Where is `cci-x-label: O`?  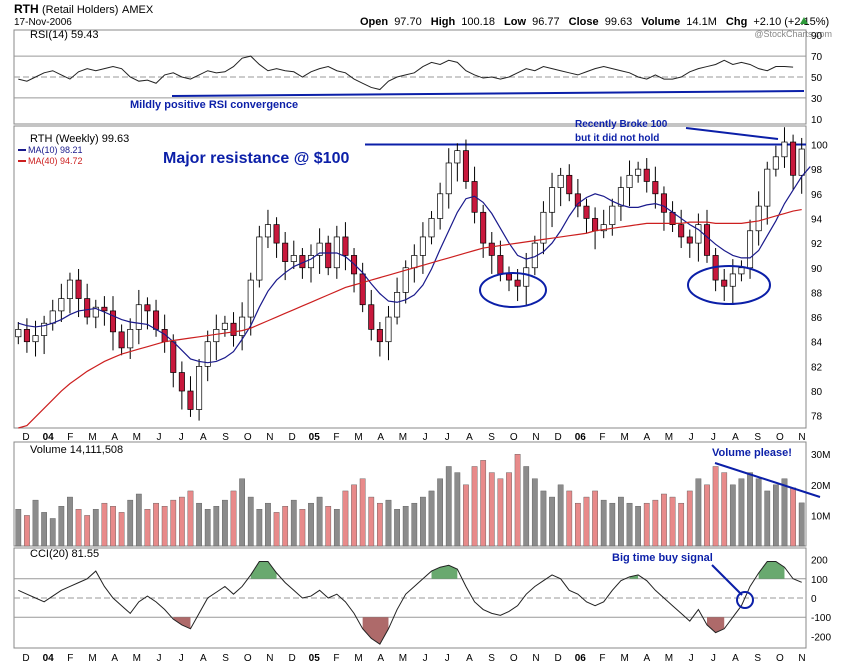 cci-x-label: O is located at coordinates (780, 658).